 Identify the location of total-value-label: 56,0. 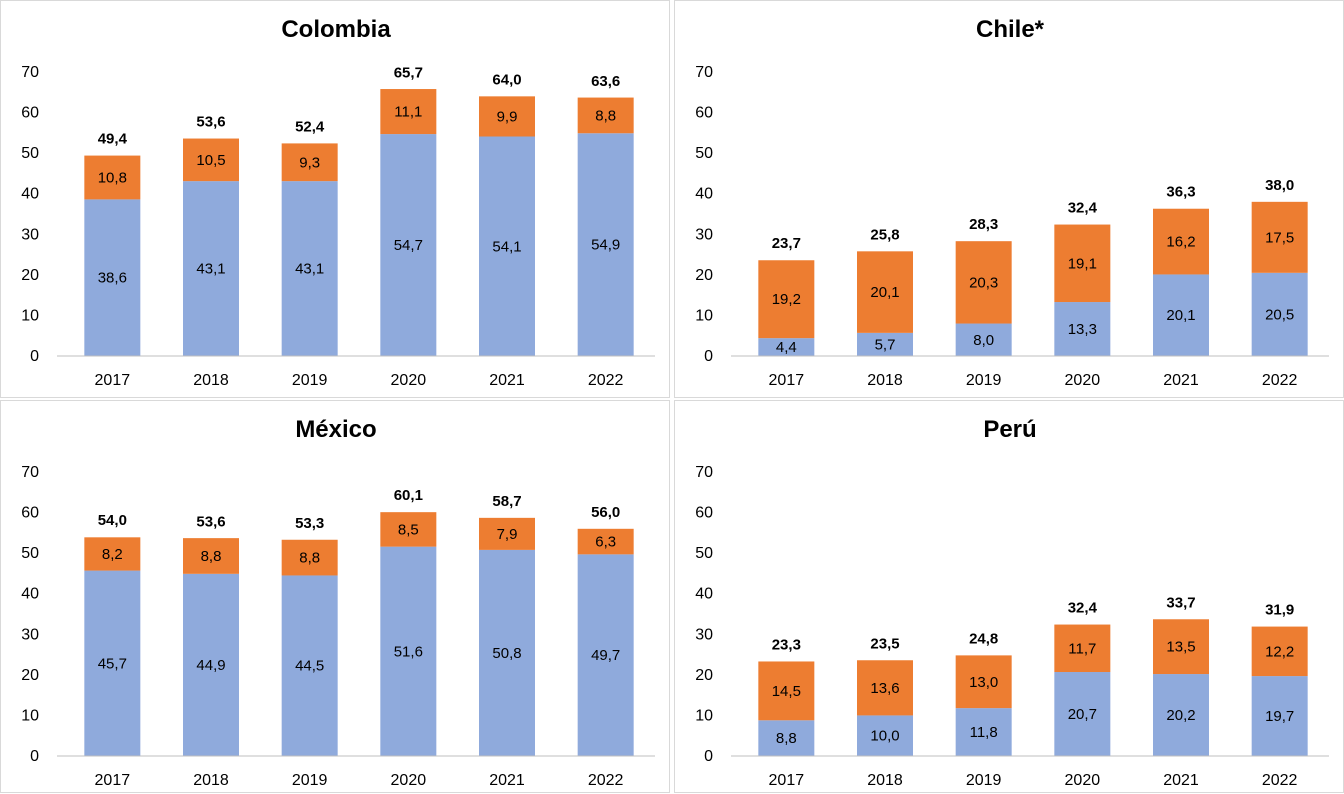
(605, 512).